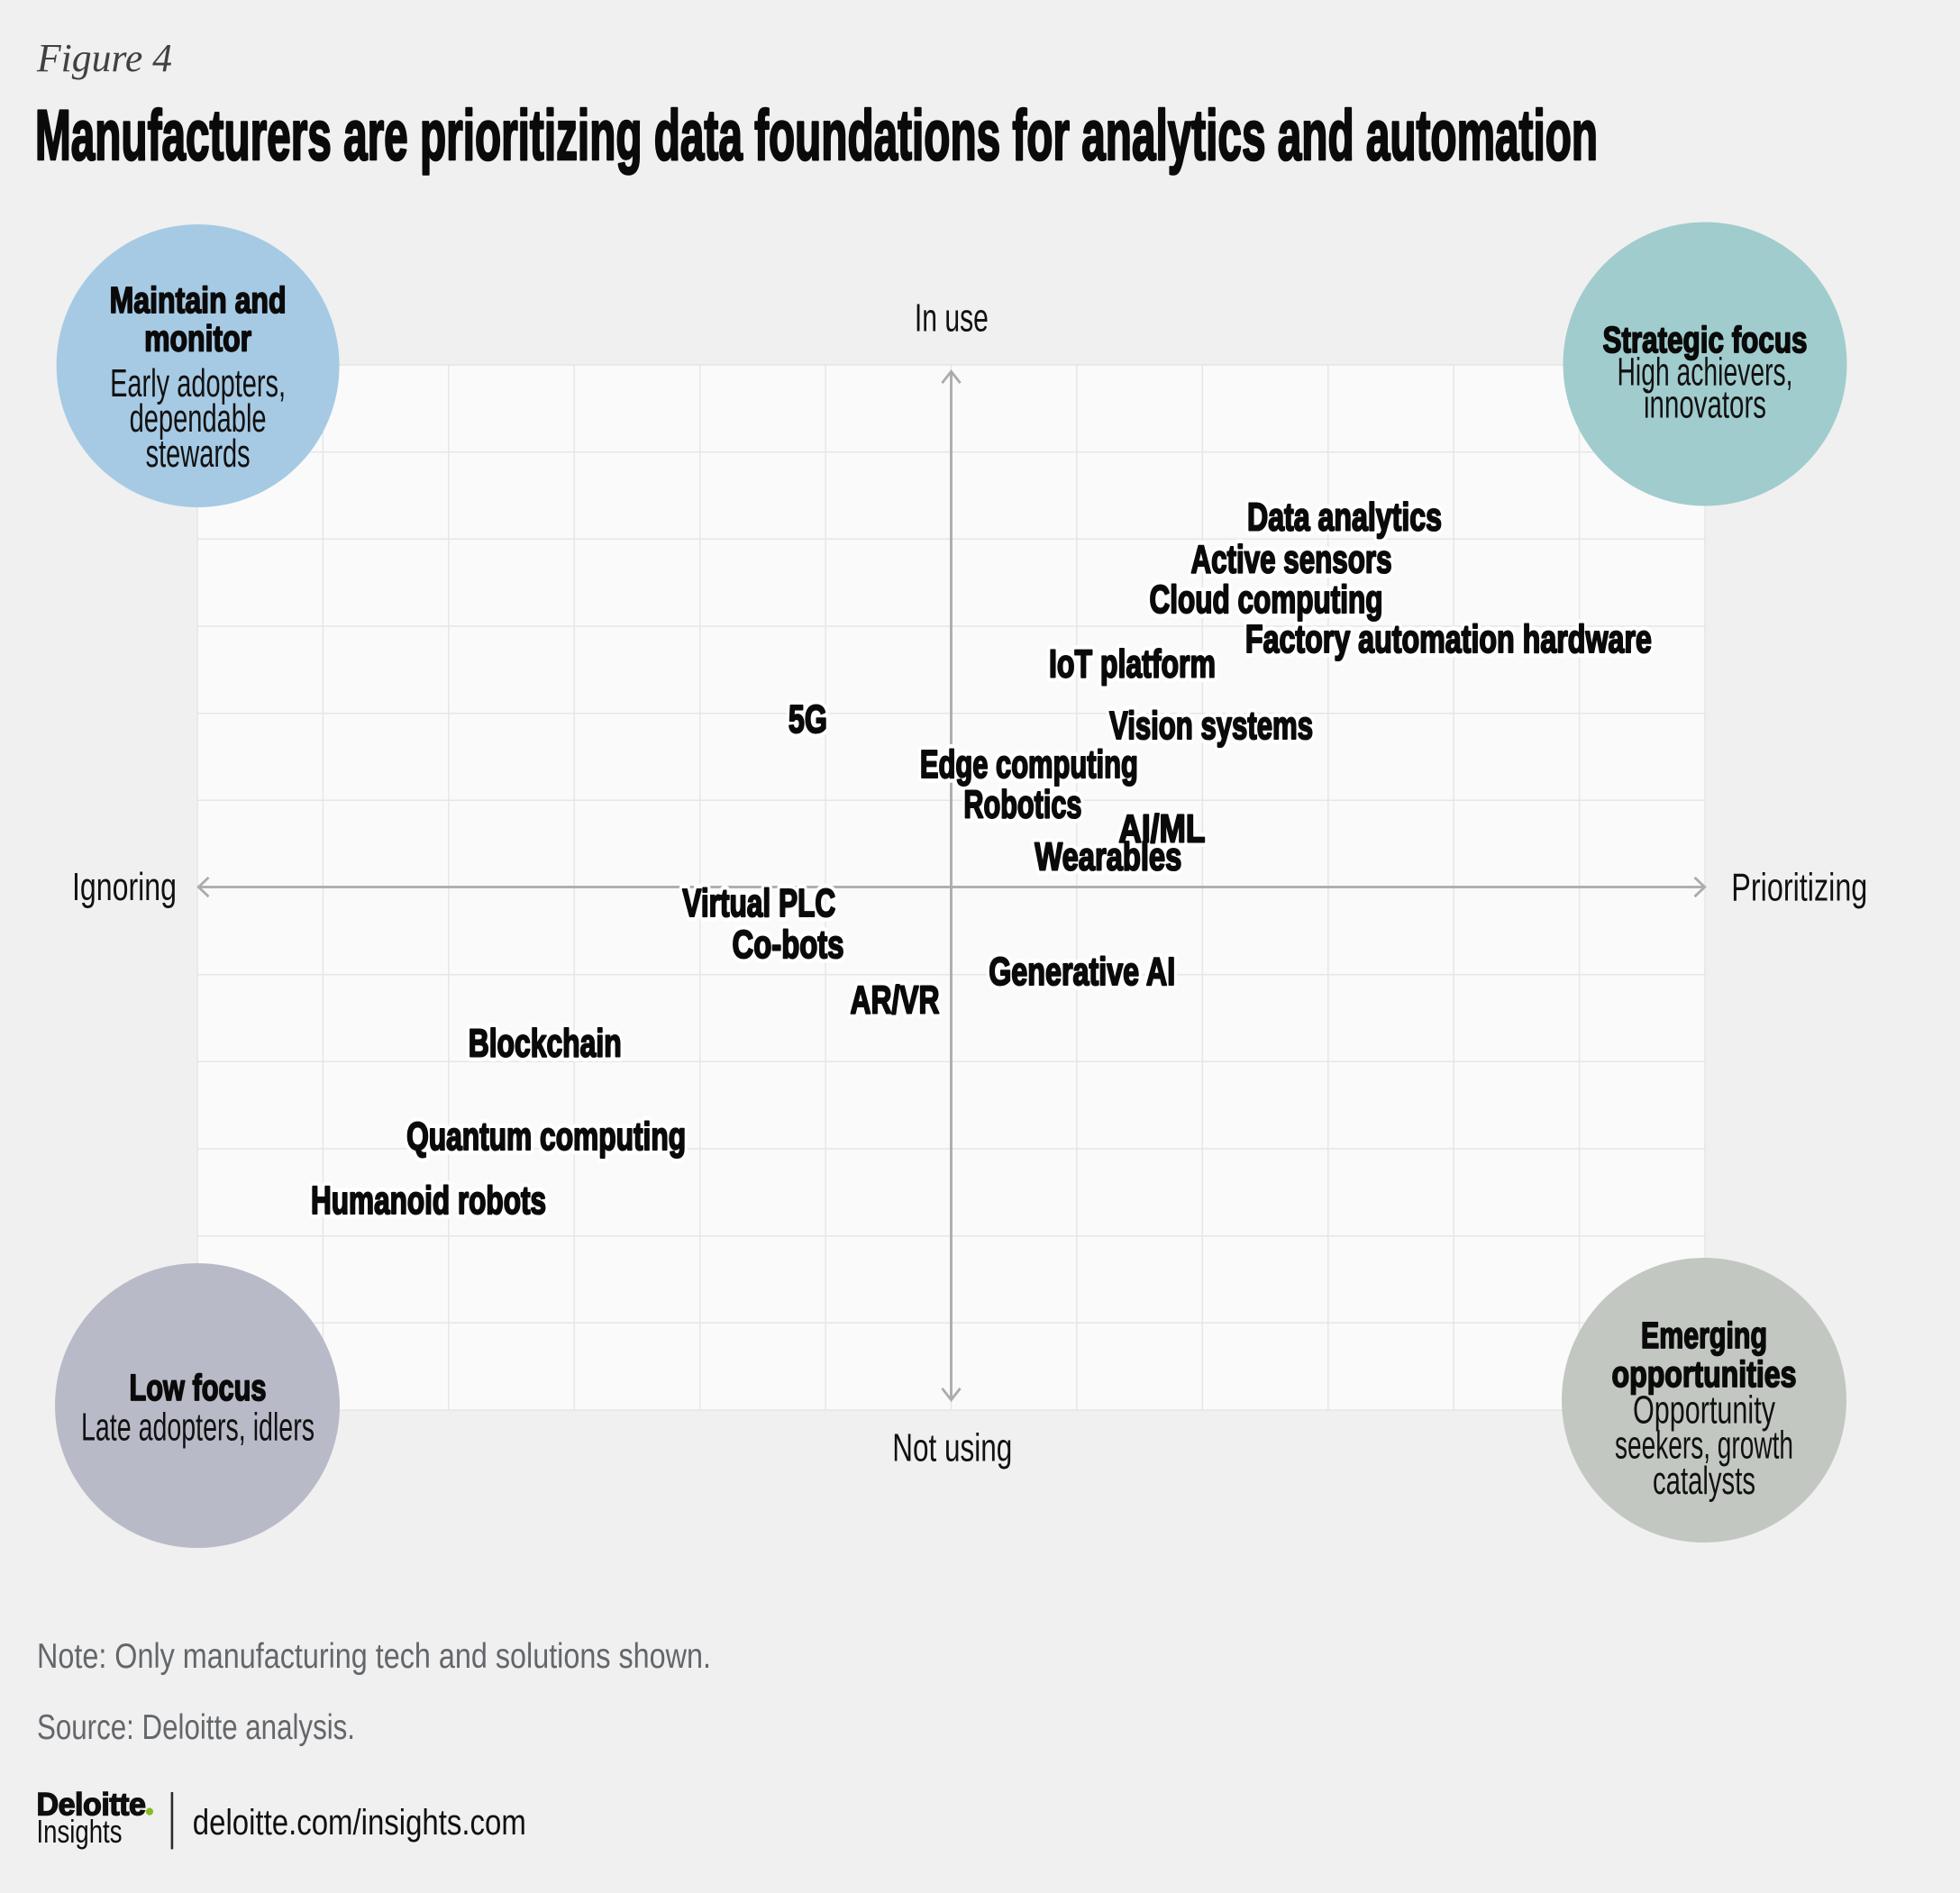 Image resolution: width=1960 pixels, height=1893 pixels. What do you see at coordinates (198, 419) in the screenshot?
I see `svg-text: dependable` at bounding box center [198, 419].